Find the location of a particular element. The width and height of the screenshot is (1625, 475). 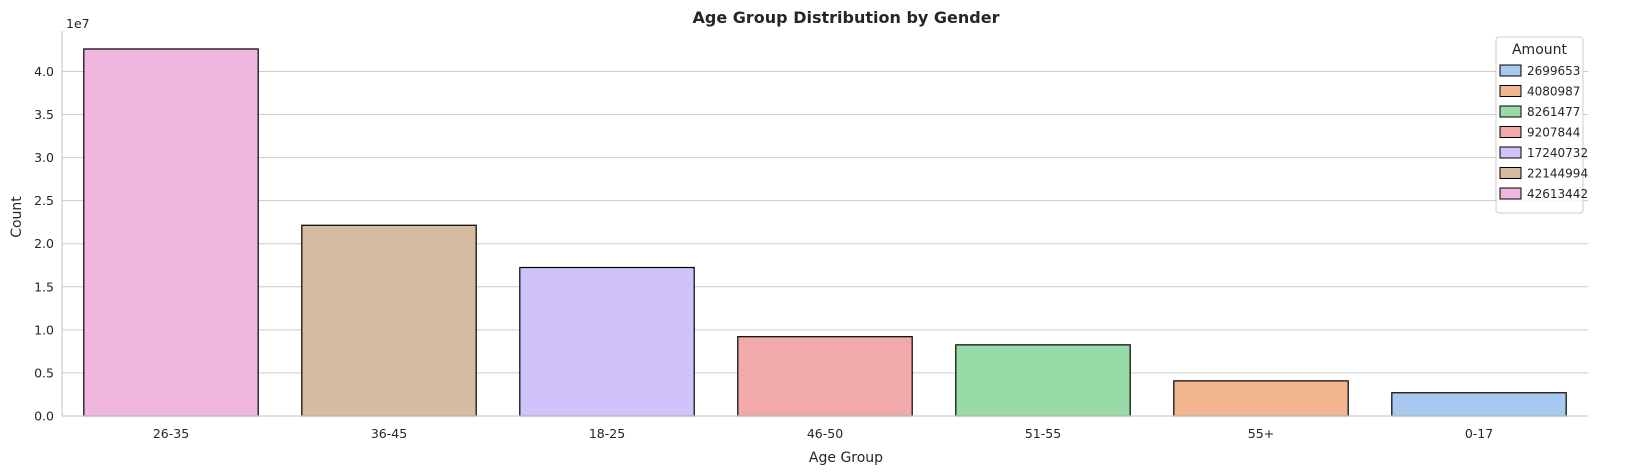

y-tick-labels: 0.0 0.5 1.0 1.5 2.0 2.5 3.0 3.5 4.0 is located at coordinates (44, 244).